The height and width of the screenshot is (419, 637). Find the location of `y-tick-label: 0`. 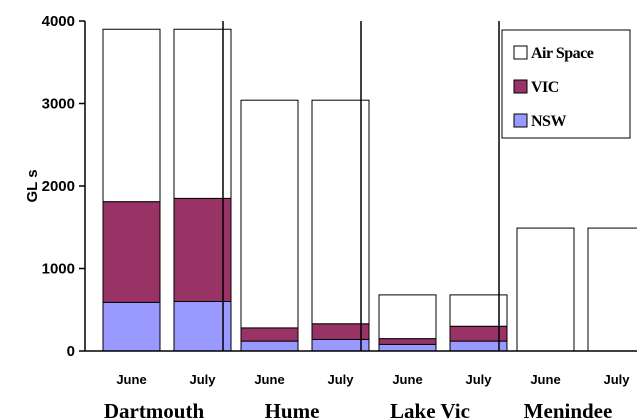

y-tick-label: 0 is located at coordinates (71, 351).